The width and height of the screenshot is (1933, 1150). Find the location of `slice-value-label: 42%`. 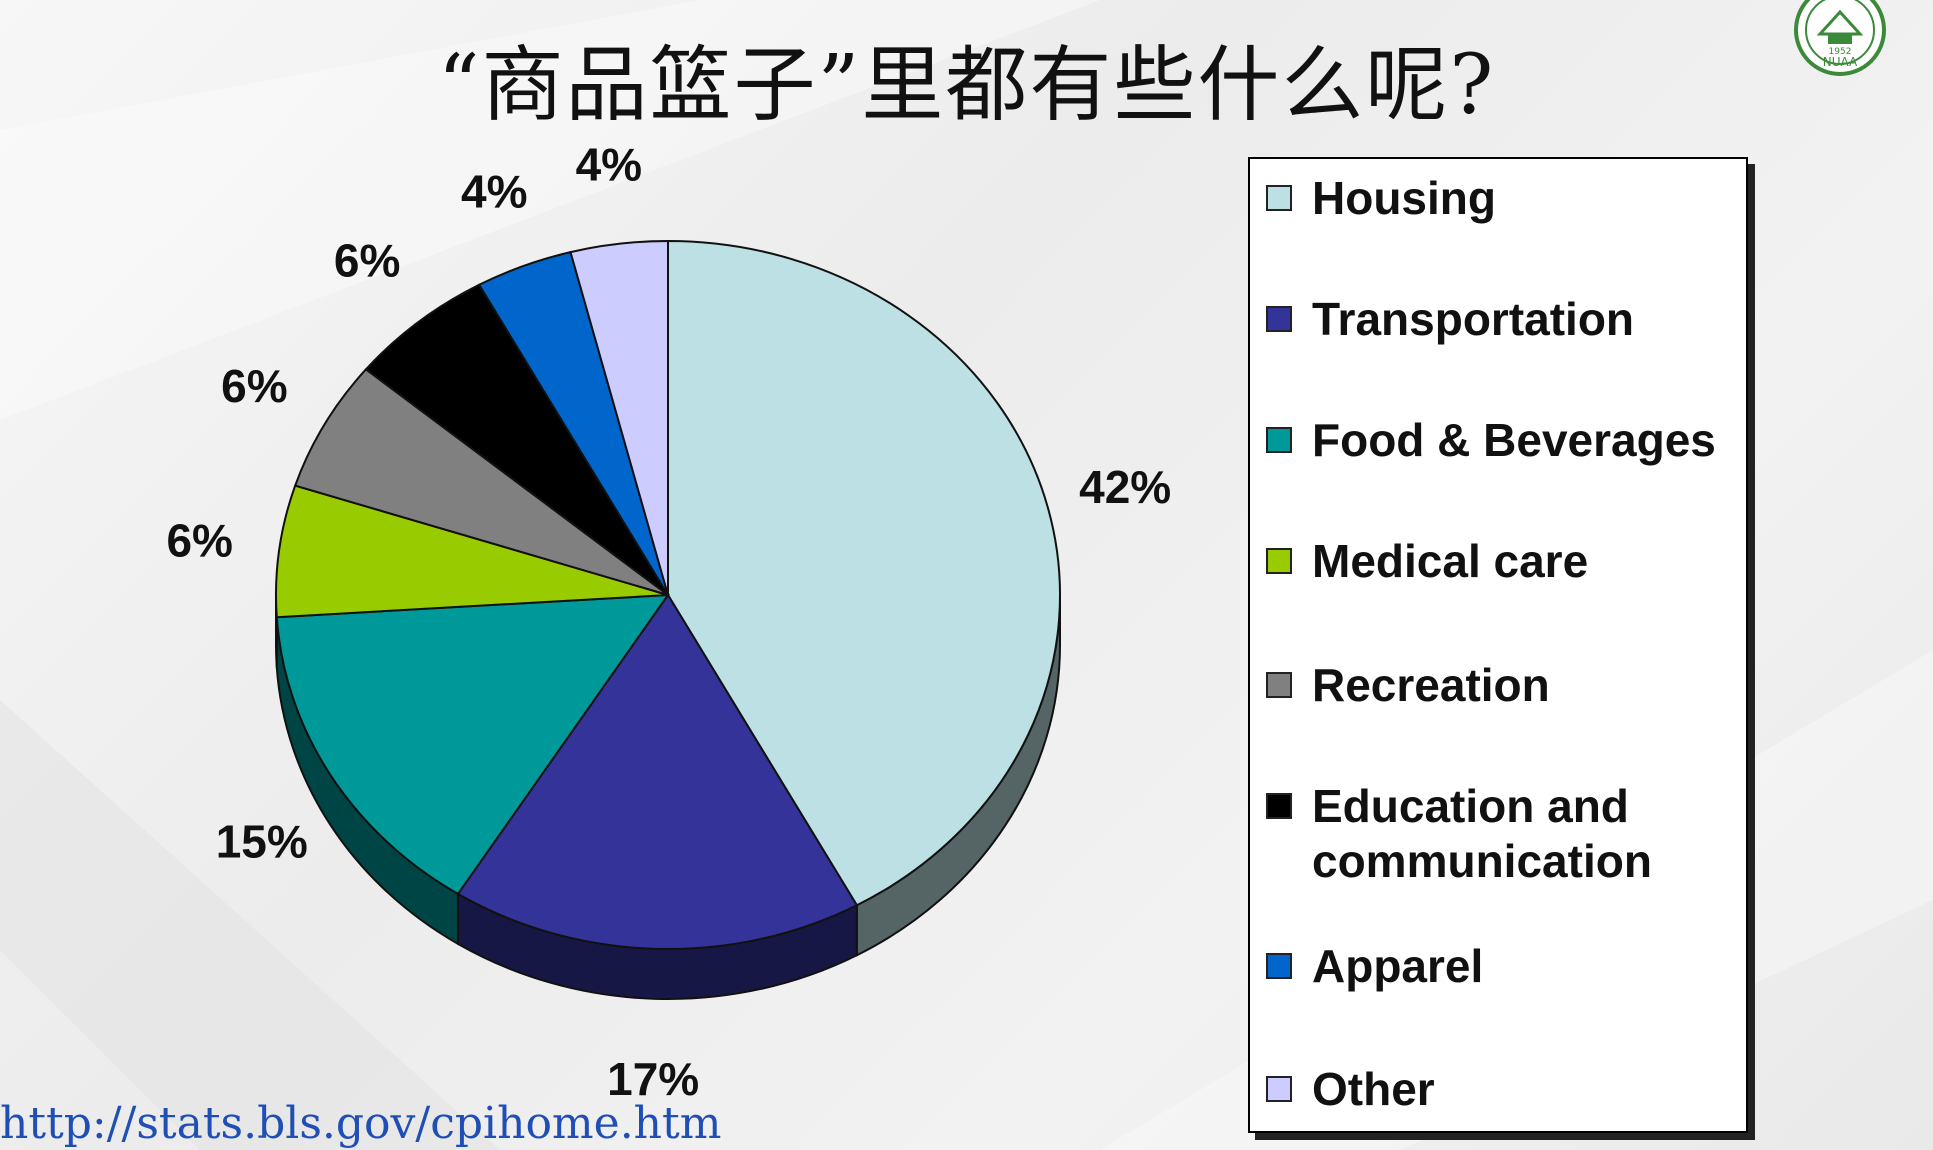

slice-value-label: 42% is located at coordinates (1125, 487).